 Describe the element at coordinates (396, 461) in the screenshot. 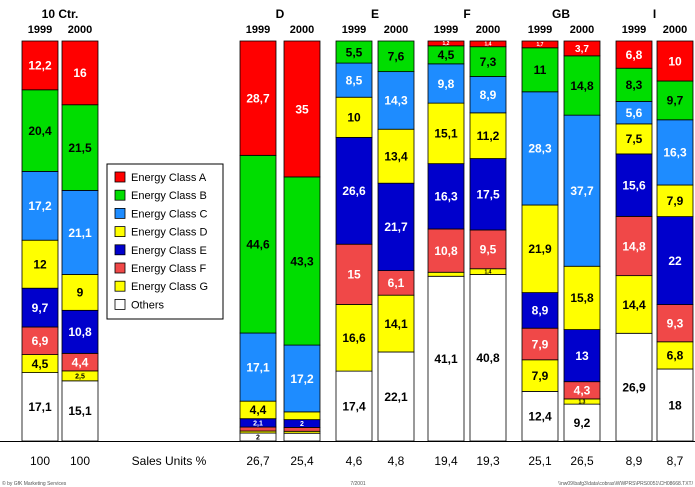

I see `sales-units-value: 4,8` at that location.